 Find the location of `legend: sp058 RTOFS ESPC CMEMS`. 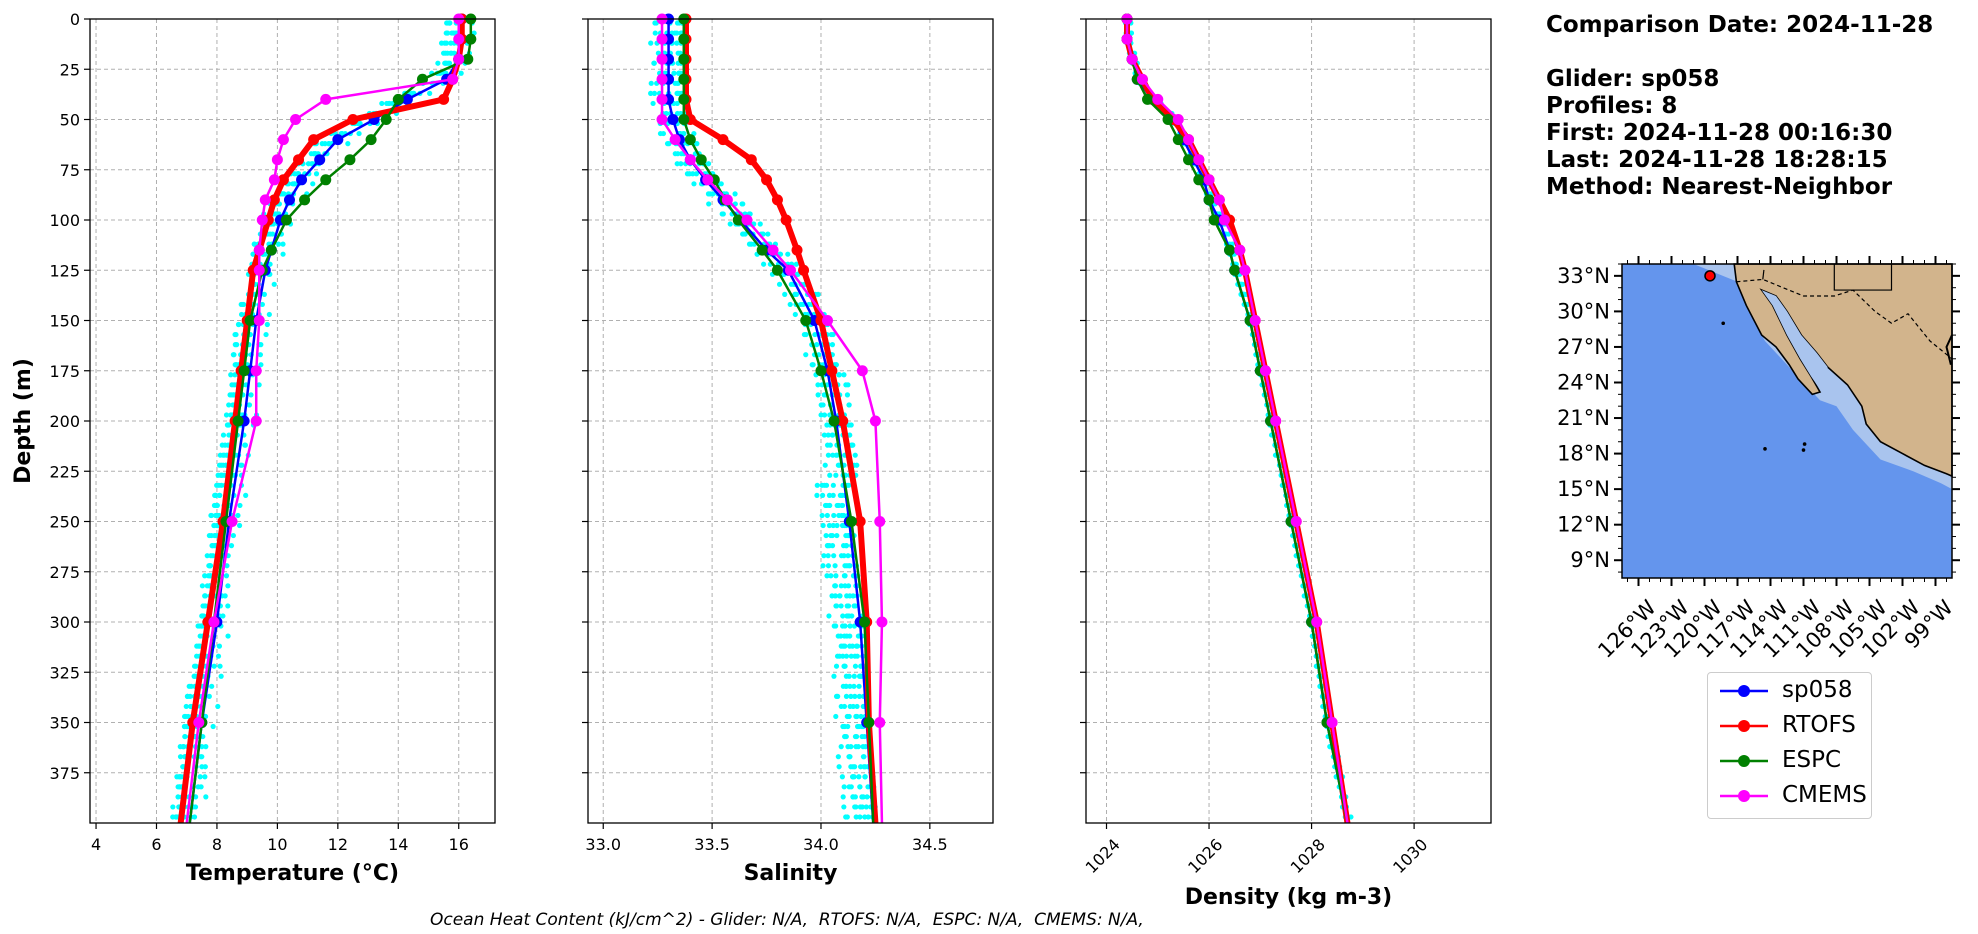

legend: sp058 RTOFS ESPC CMEMS is located at coordinates (1789, 745).